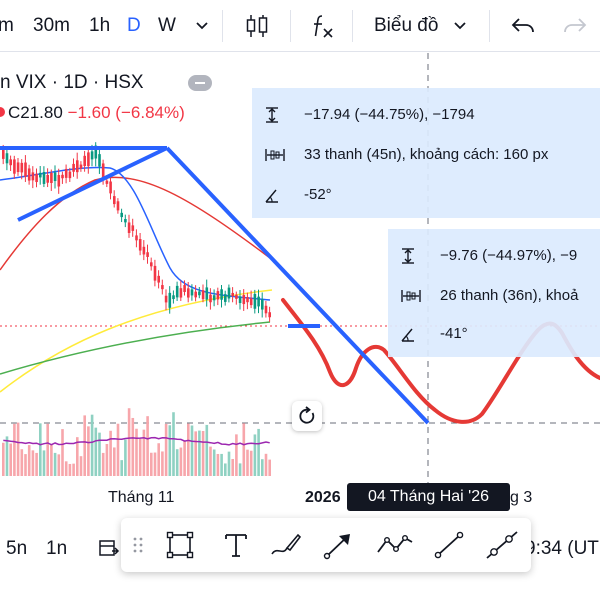 The width and height of the screenshot is (600, 600). Describe the element at coordinates (138, 545) in the screenshot. I see `drag-handle-icon` at that location.